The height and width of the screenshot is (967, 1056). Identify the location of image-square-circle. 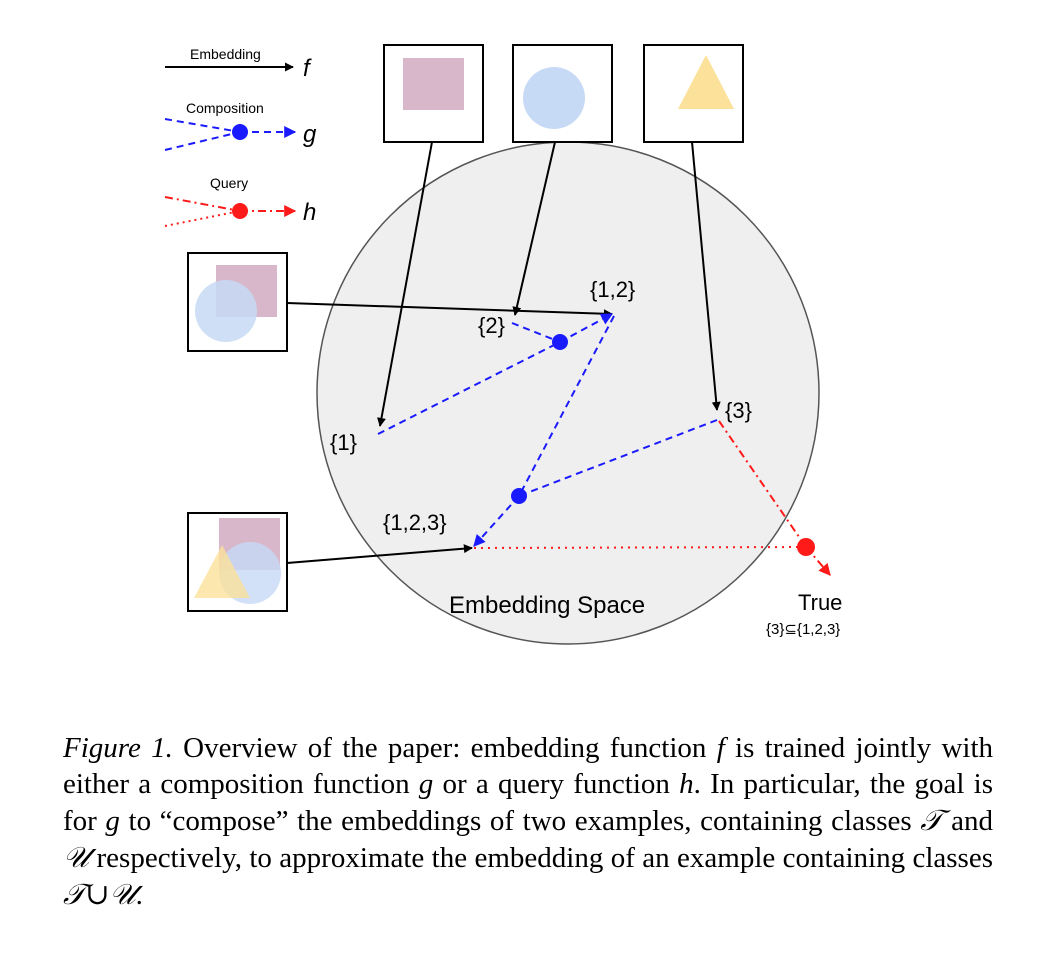
(237, 302).